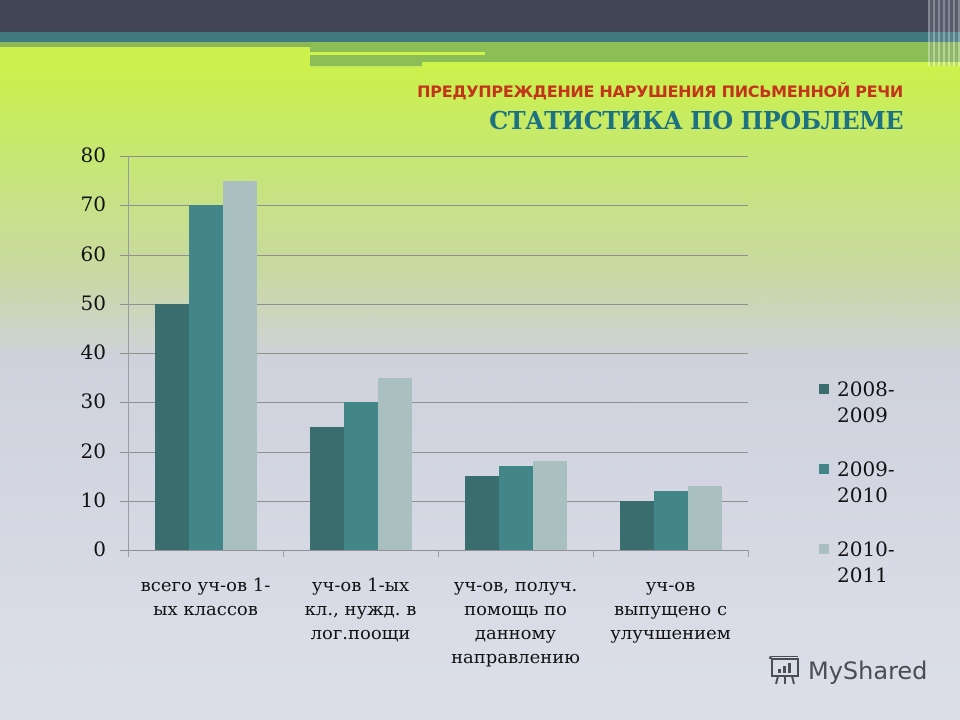 Image resolution: width=960 pixels, height=720 pixels. I want to click on decor-stripes, so click(944, 33).